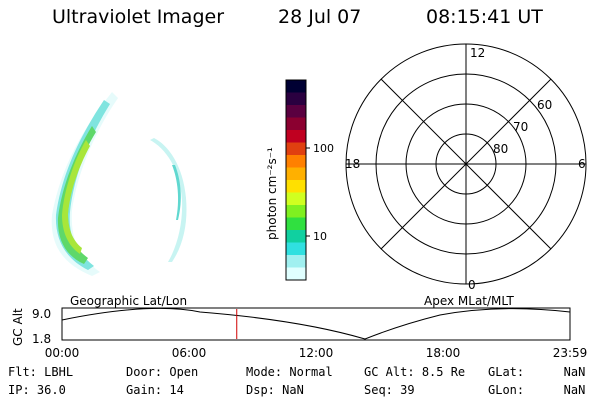 This screenshot has width=600, height=400. Describe the element at coordinates (574, 390) in the screenshot. I see `status-glon-value: NaN` at that location.